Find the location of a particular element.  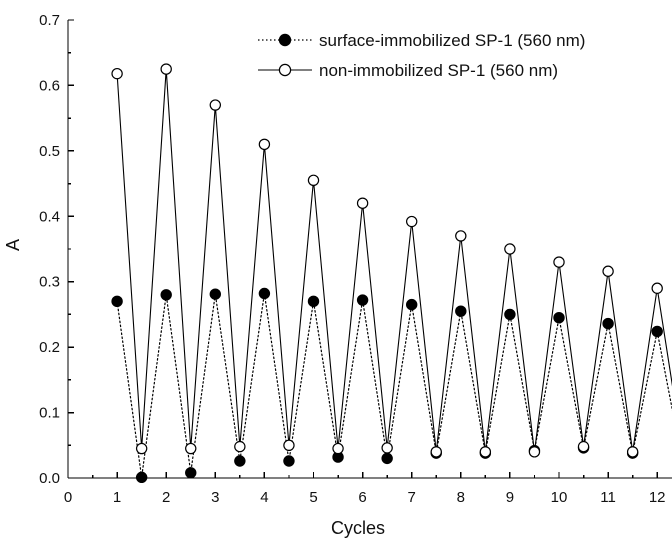

x-tick-label: 12 is located at coordinates (657, 497).